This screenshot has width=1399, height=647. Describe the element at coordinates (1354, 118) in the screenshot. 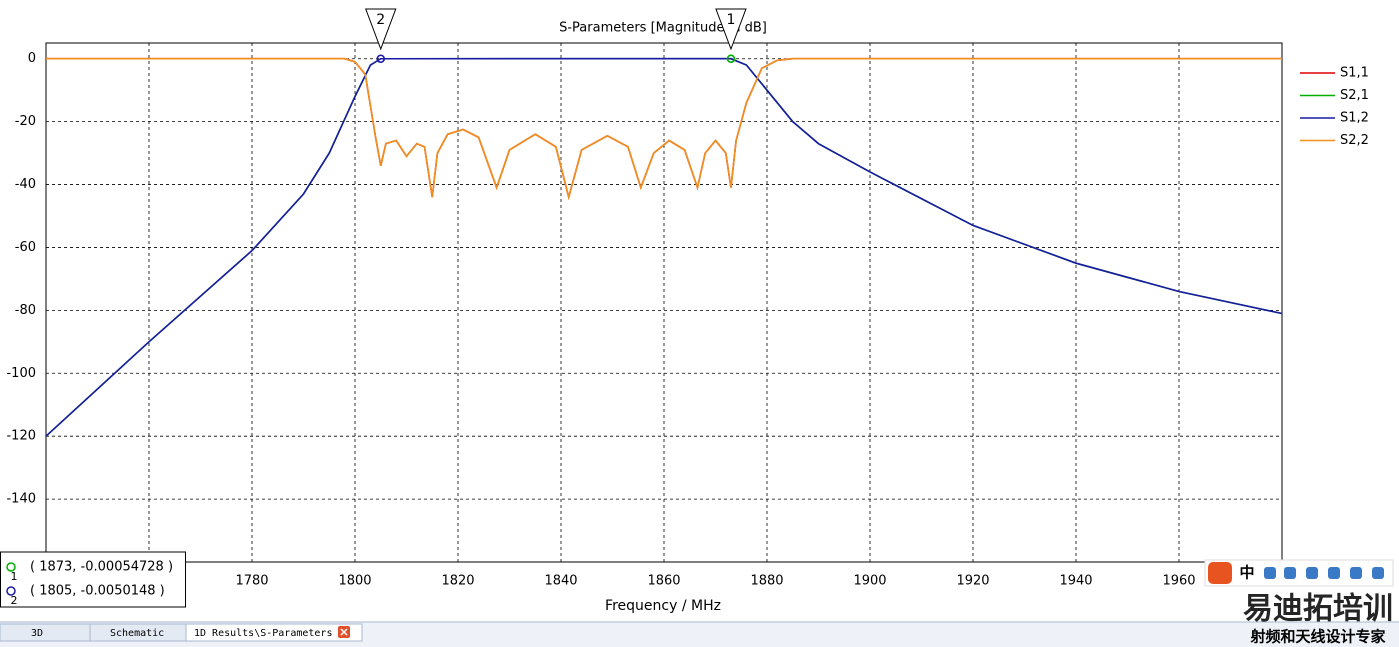

I see `legend-label: S1,2` at that location.